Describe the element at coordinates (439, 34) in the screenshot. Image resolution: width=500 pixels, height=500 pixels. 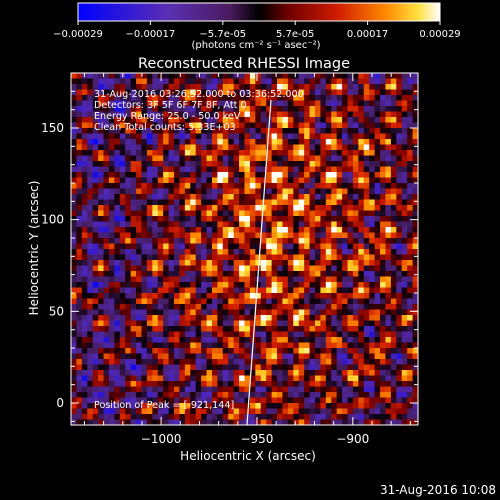
I see `colorbar-tick-label: 0.00029` at that location.